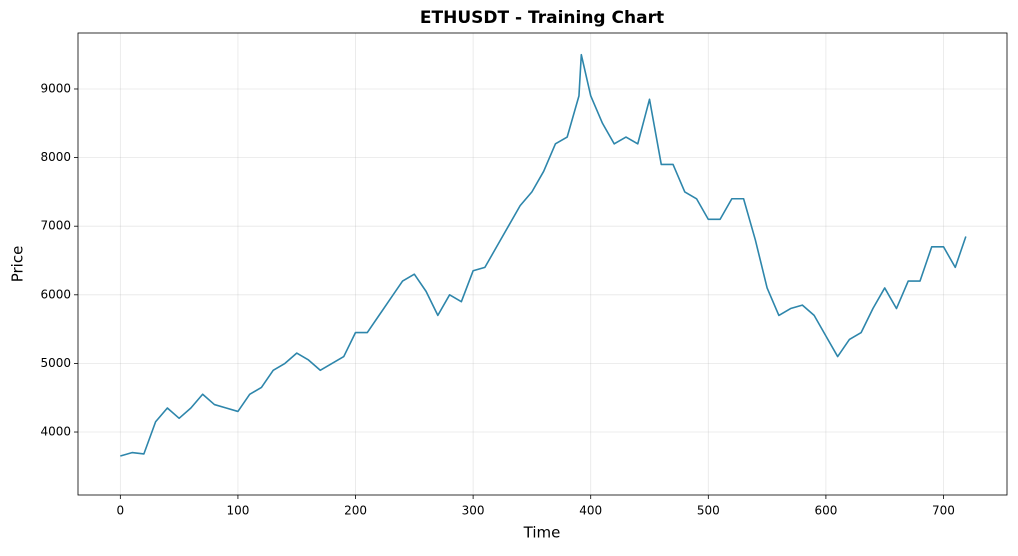 The image size is (1018, 556). I want to click on chart-title: ETHUSDT - Training Chart, so click(542, 18).